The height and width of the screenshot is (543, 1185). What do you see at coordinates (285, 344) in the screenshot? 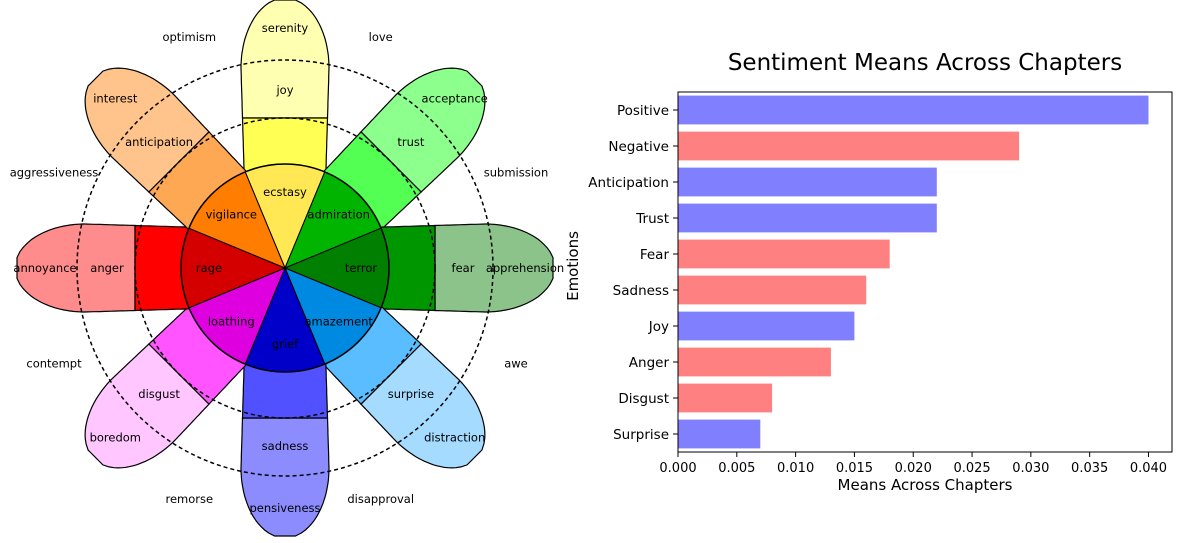
I see `emotion-label: grief` at bounding box center [285, 344].